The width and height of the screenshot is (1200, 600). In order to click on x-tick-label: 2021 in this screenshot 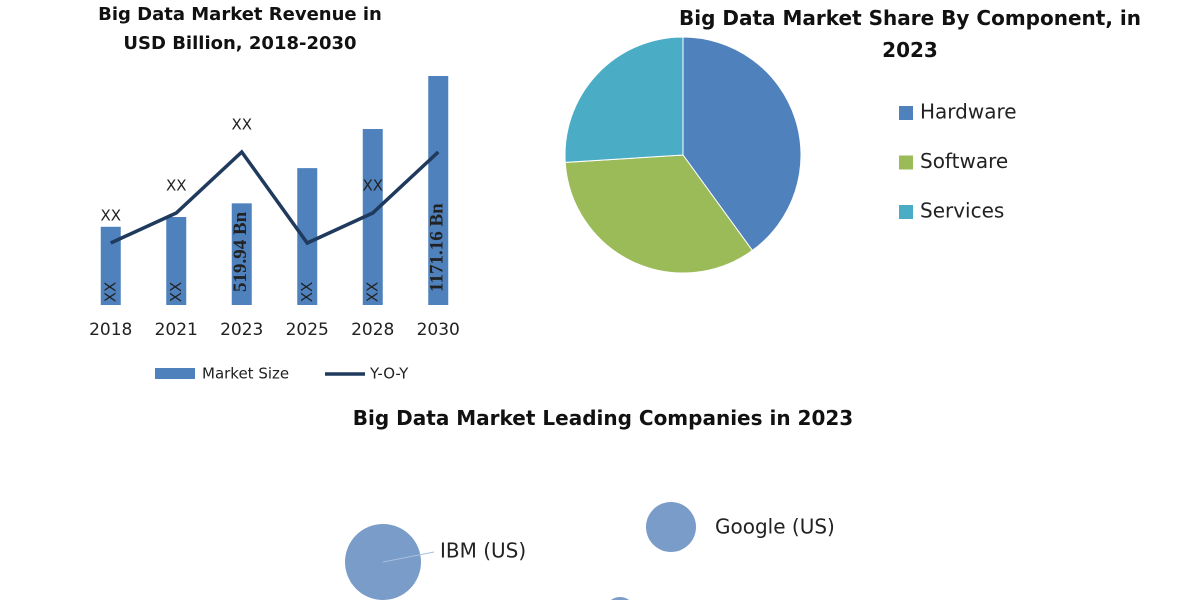, I will do `click(176, 330)`.